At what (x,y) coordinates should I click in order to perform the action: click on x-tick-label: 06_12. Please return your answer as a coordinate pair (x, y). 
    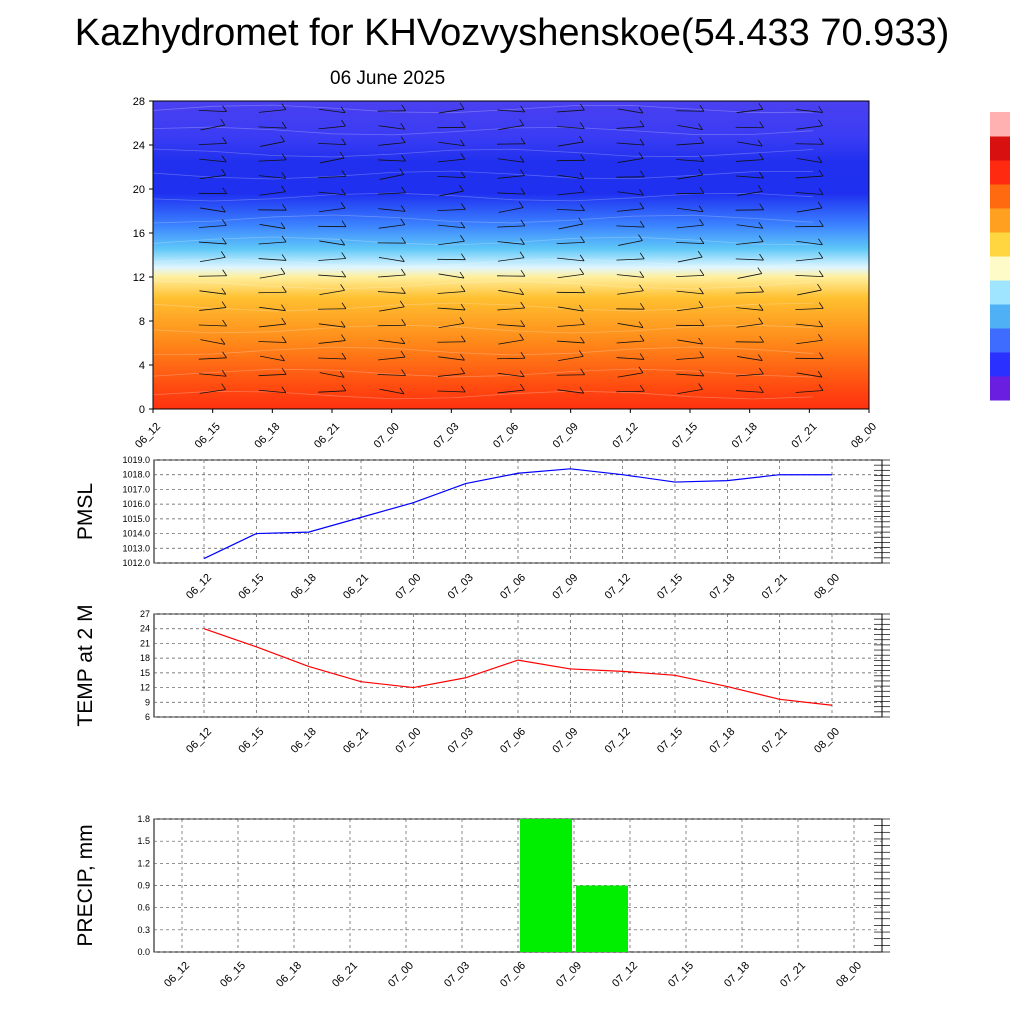
    Looking at the image, I should click on (199, 741).